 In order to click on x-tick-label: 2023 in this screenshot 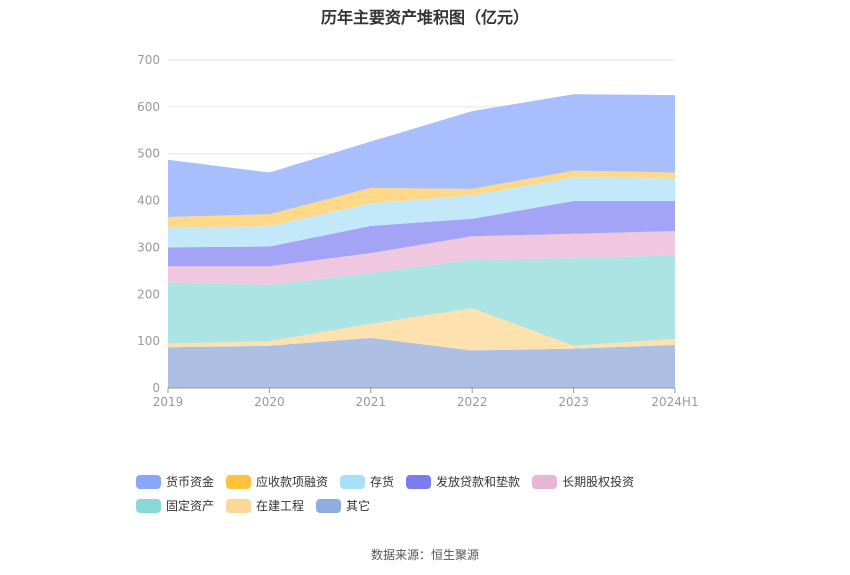, I will do `click(573, 402)`.